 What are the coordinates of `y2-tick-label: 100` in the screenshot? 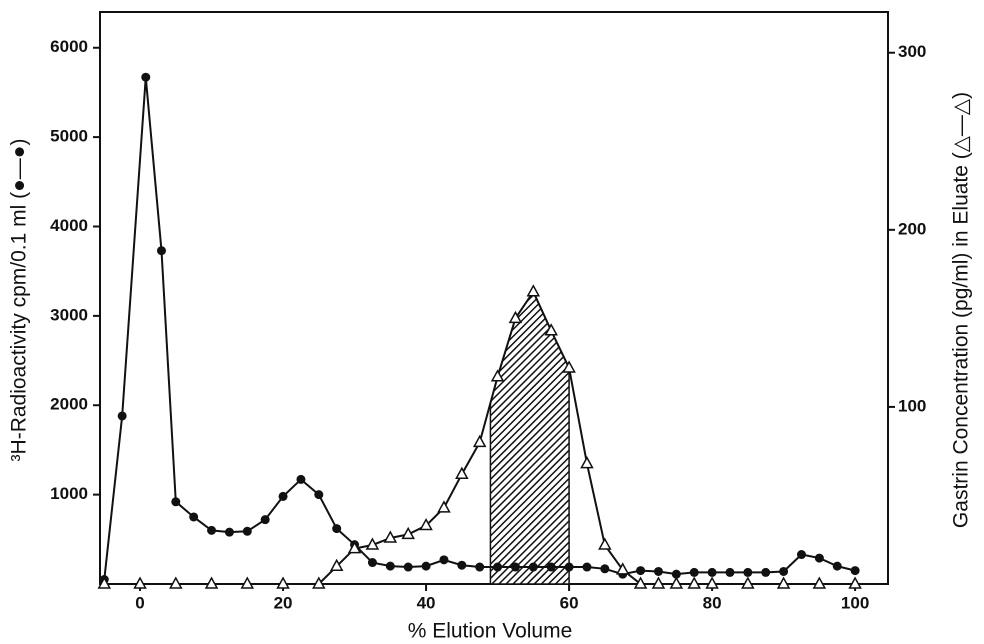 It's located at (912, 405).